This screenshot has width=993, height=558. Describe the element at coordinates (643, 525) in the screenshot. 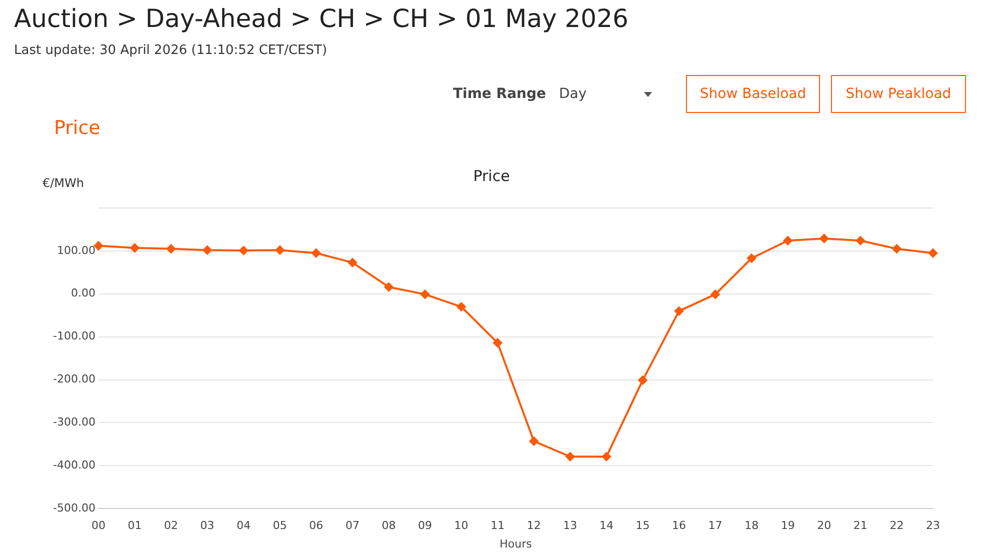

I see `x-tick-label: 15` at that location.